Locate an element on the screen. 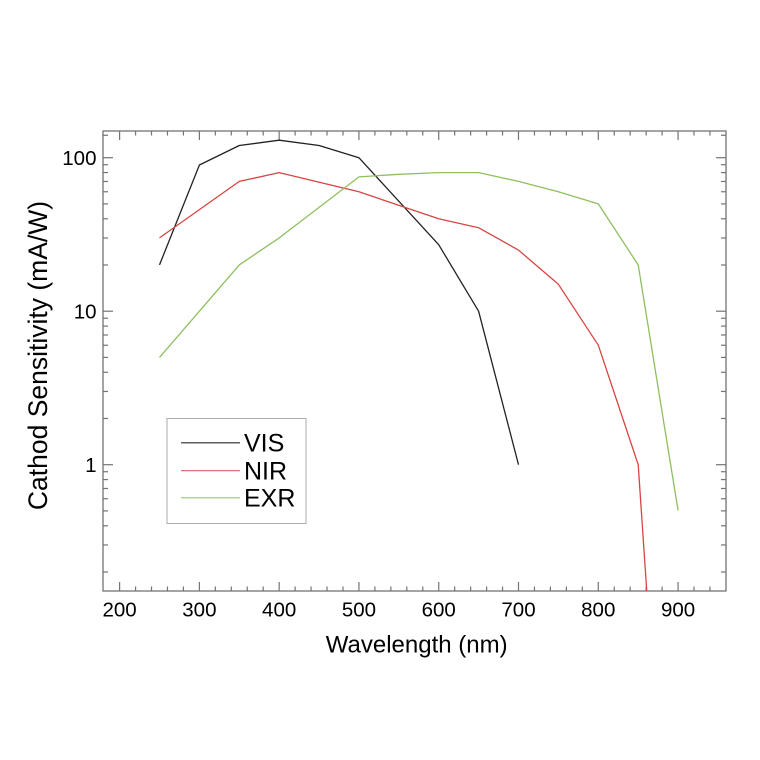 This screenshot has width=760, height=760. svg-text: 10 is located at coordinates (85, 312).